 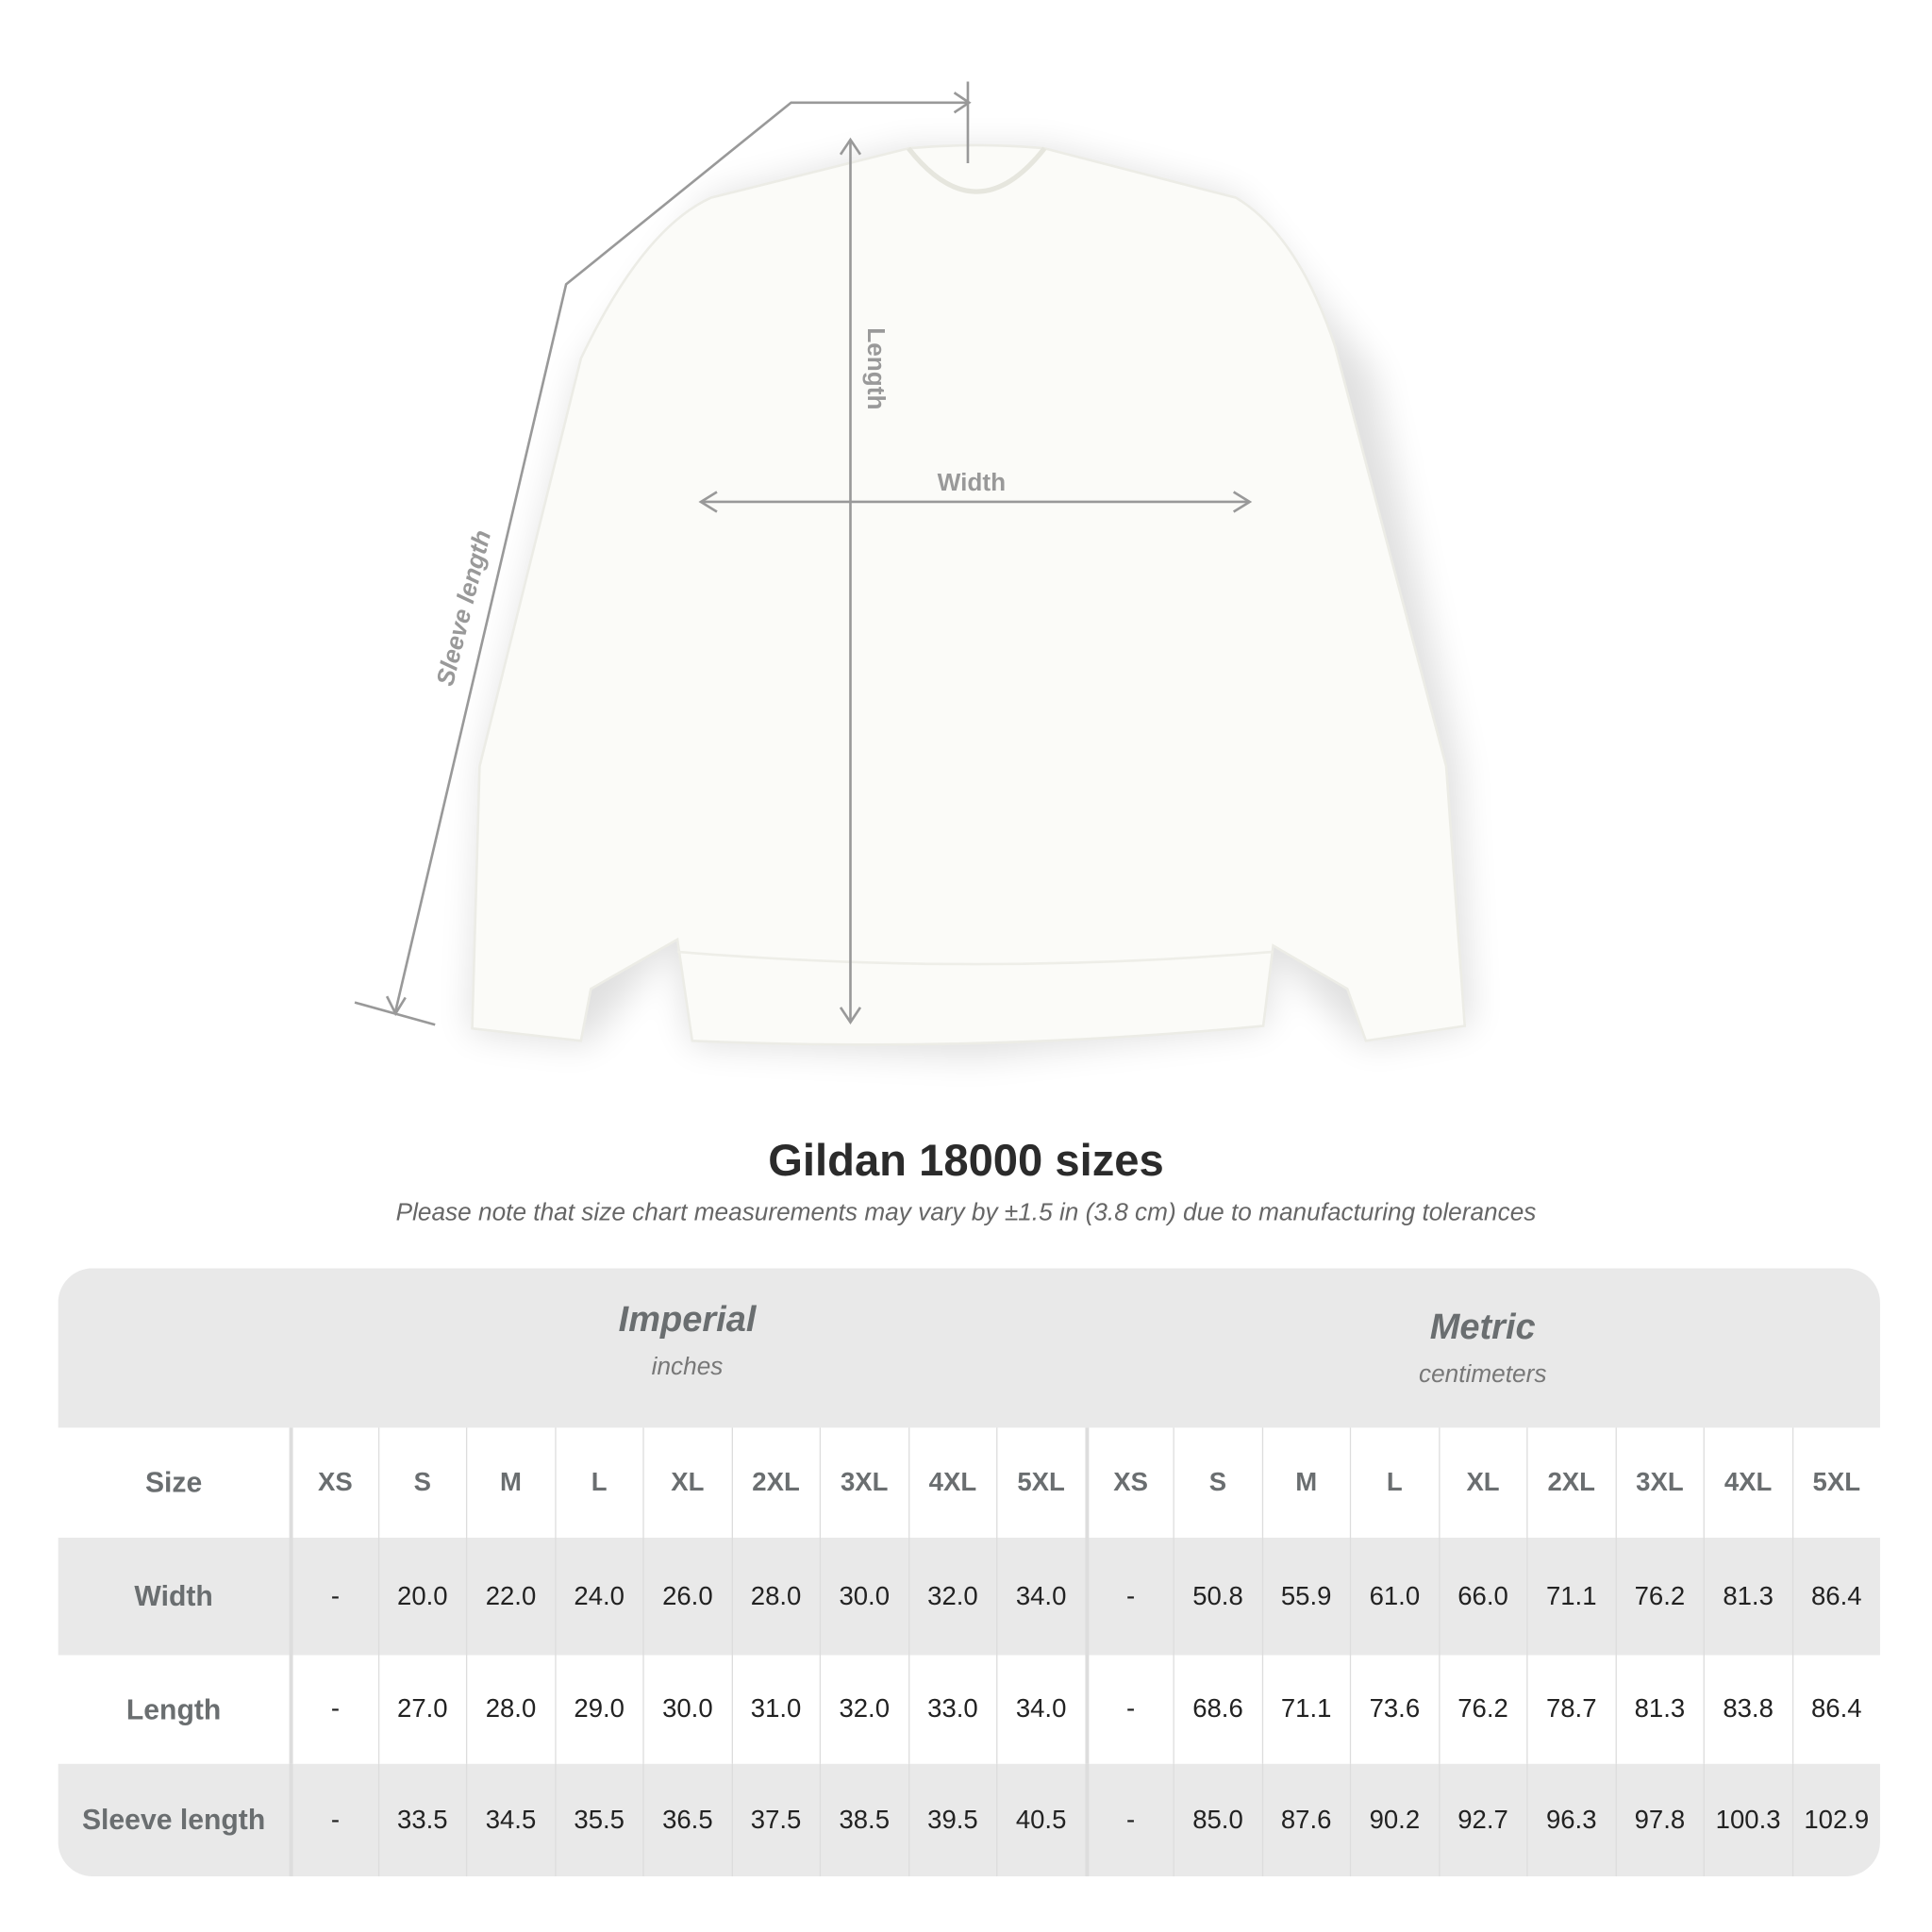 I want to click on metric-title: Metric, so click(x=1483, y=1327).